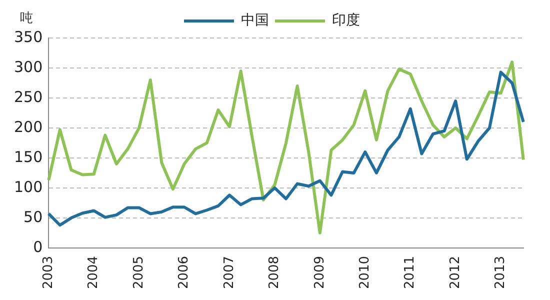 Image resolution: width=550 pixels, height=300 pixels. What do you see at coordinates (26, 18) in the screenshot?
I see `y-axis-title: 吨` at bounding box center [26, 18].